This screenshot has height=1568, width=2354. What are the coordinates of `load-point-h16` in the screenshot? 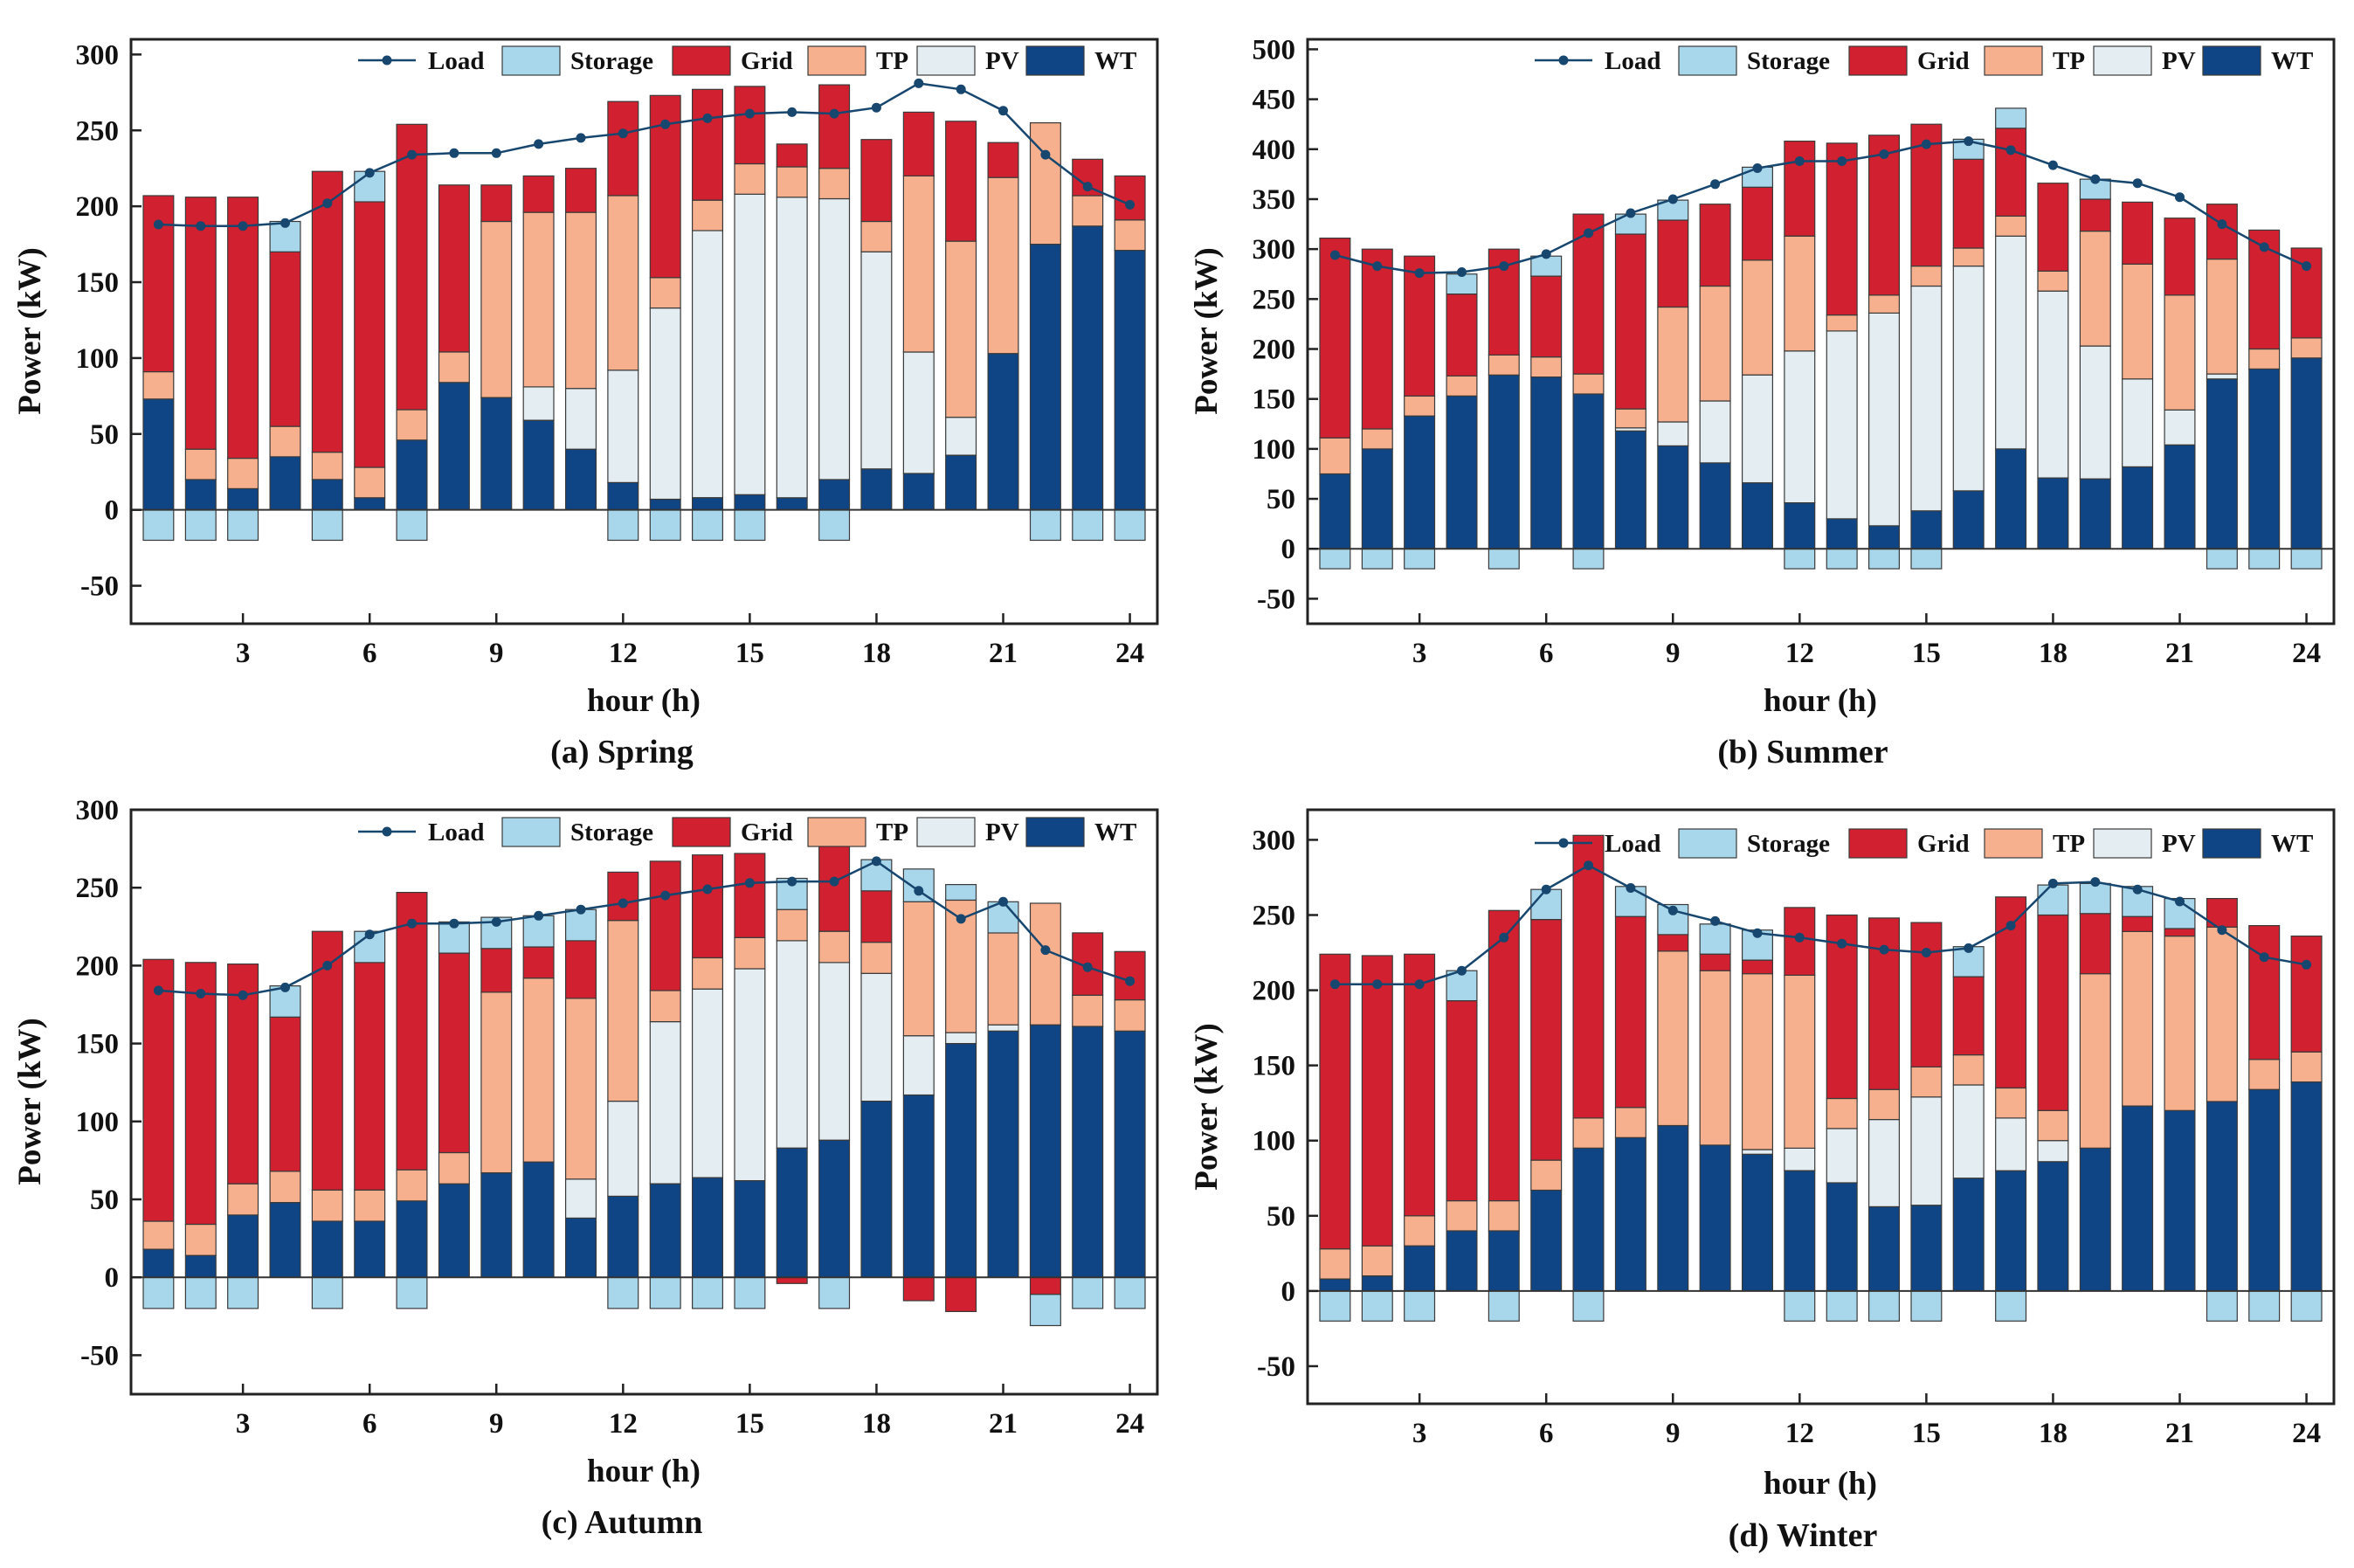 It's located at (1969, 141).